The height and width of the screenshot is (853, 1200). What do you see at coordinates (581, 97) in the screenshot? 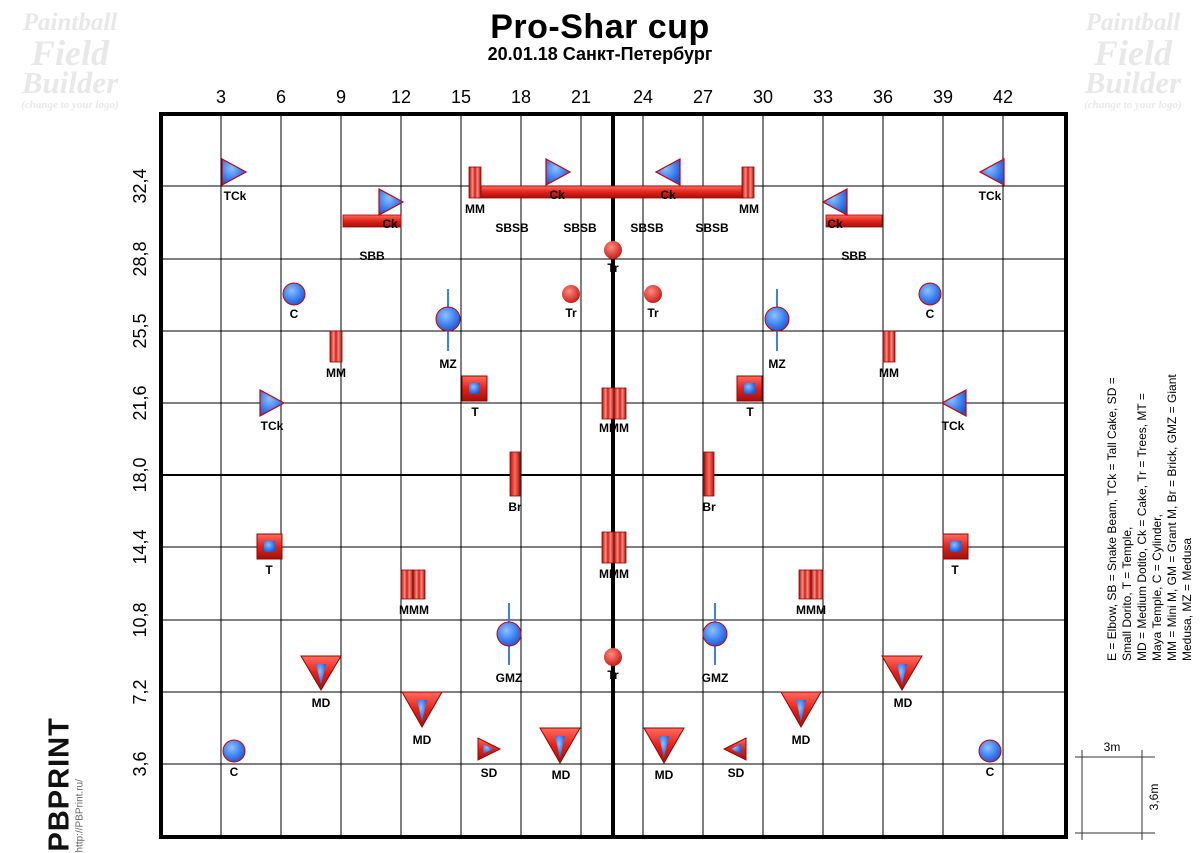
I see `x-tick: 21` at bounding box center [581, 97].